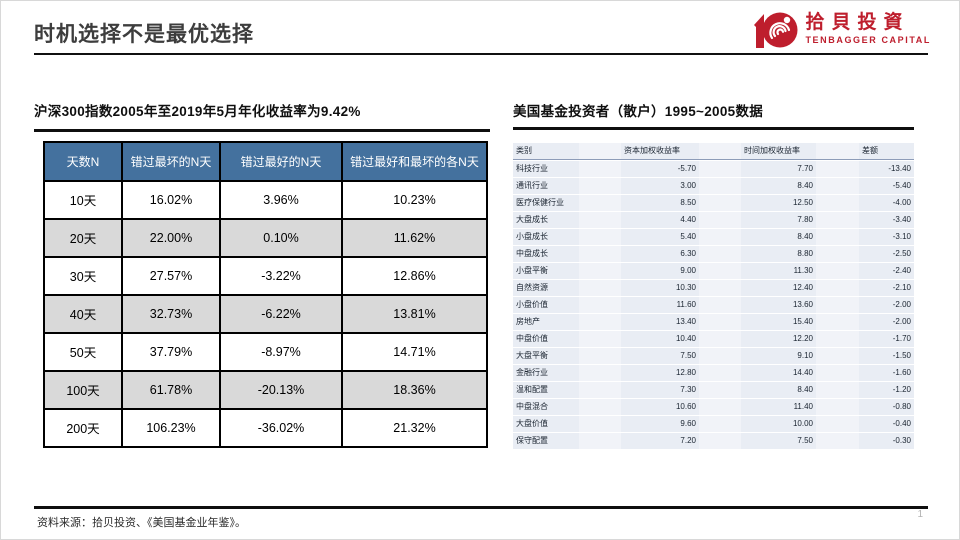 Image resolution: width=960 pixels, height=540 pixels. What do you see at coordinates (546, 287) in the screenshot?
I see `category-cell: 自然资源` at bounding box center [546, 287].